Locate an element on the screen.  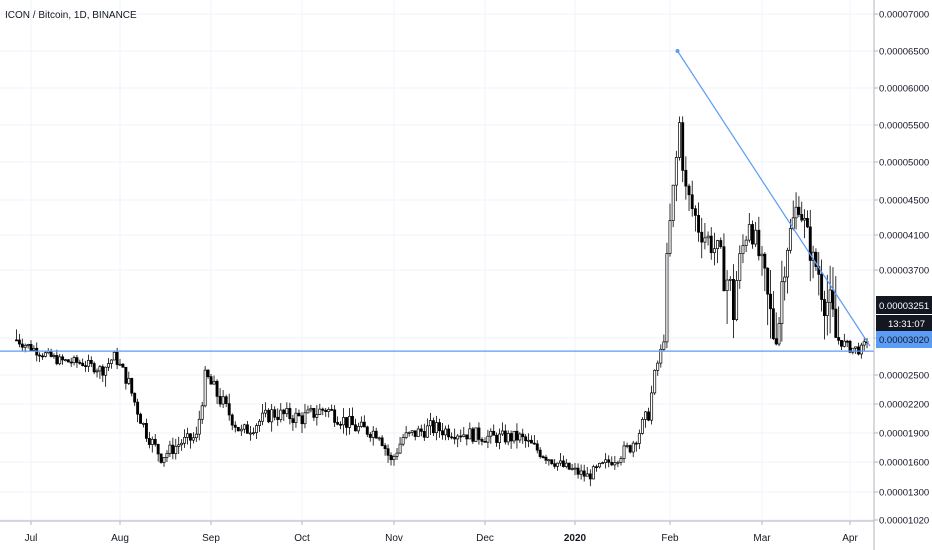
time-tick-label: Mar is located at coordinates (762, 538).